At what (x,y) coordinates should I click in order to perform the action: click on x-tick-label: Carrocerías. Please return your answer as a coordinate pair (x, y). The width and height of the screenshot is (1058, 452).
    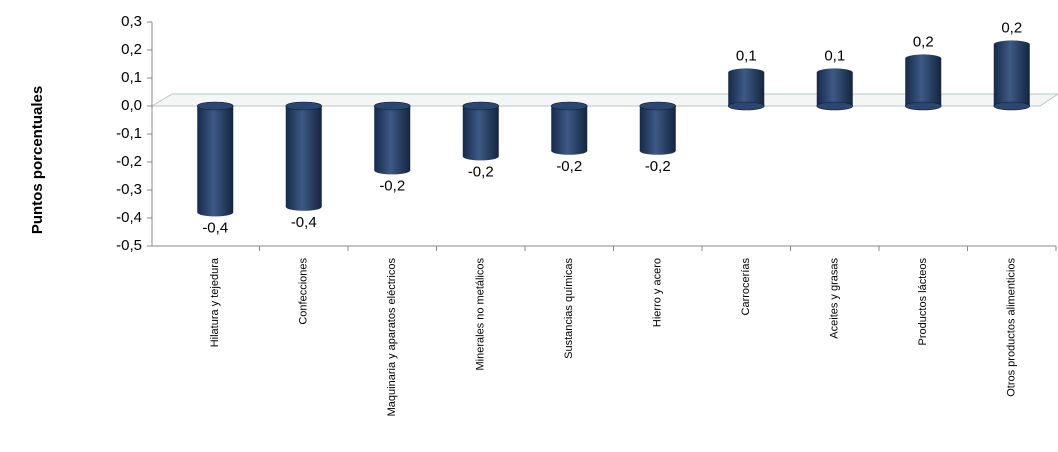
    Looking at the image, I should click on (746, 287).